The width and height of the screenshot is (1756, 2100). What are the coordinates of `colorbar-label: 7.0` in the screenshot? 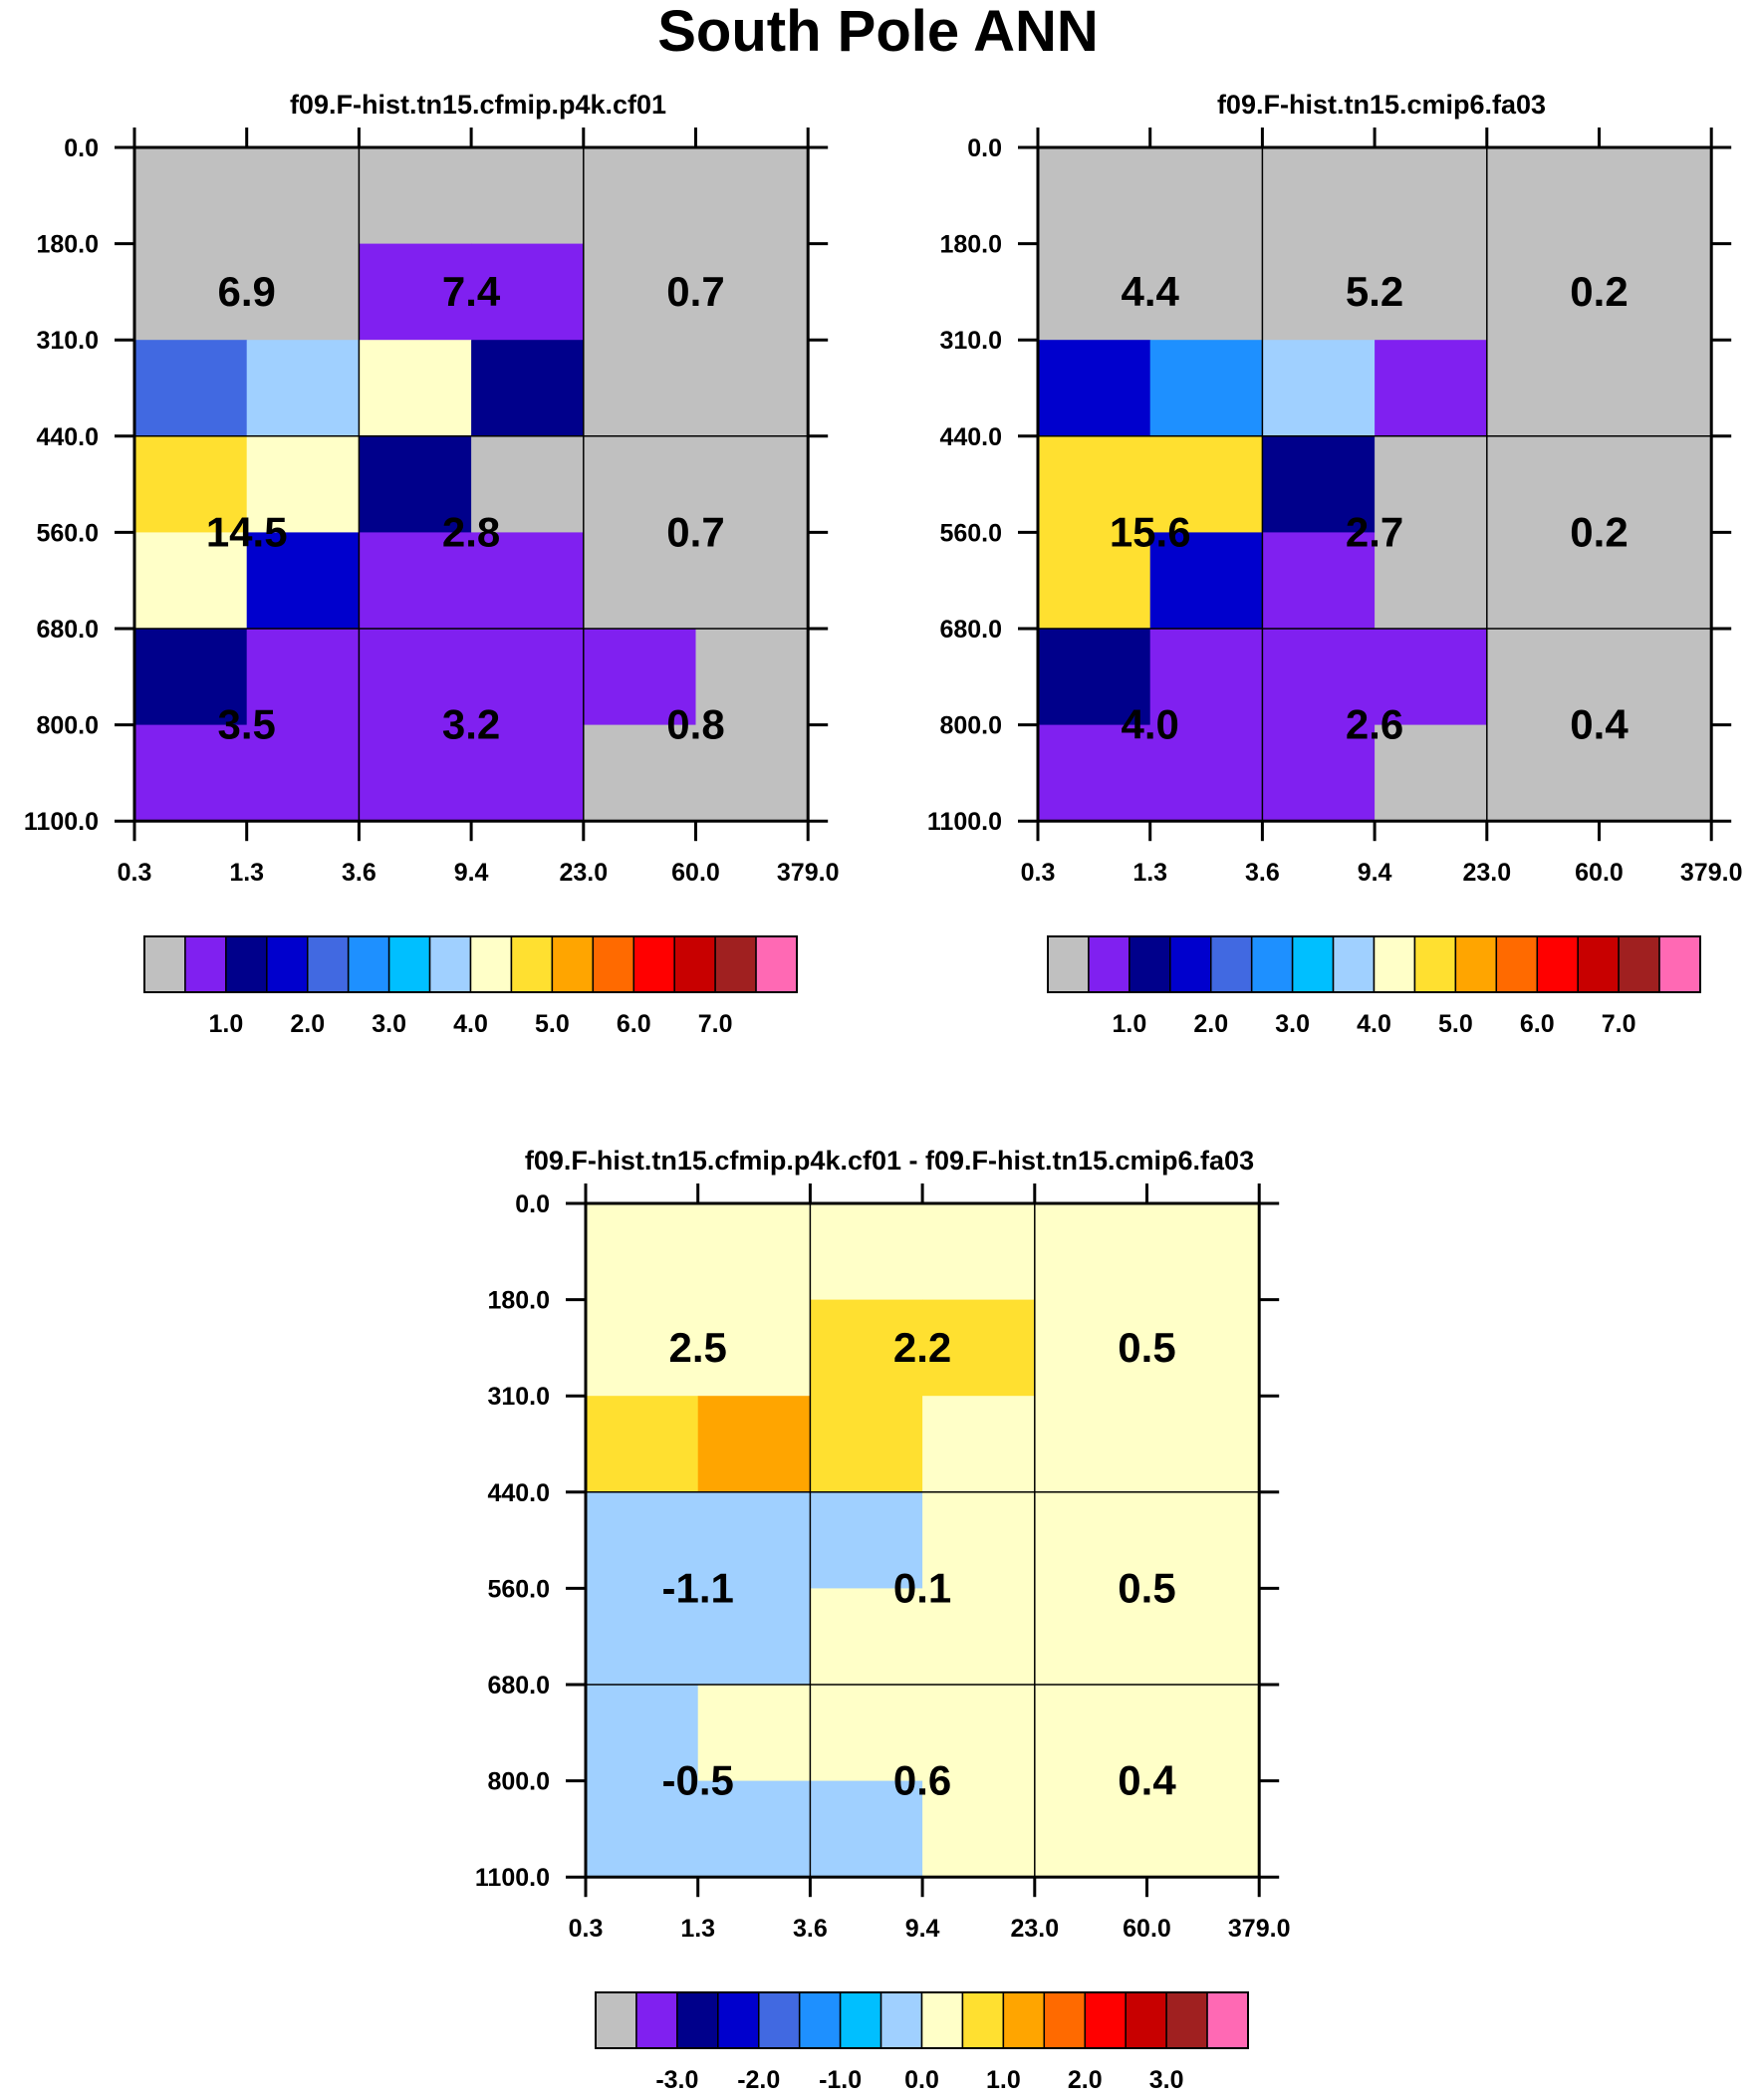 It's located at (1619, 1024).